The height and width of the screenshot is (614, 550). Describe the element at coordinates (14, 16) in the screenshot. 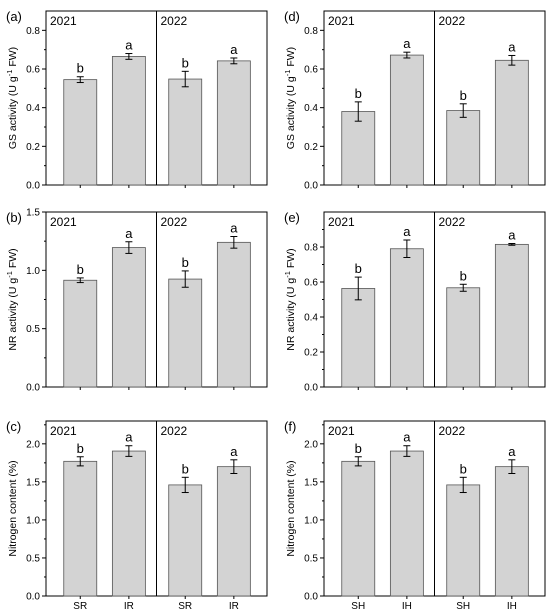

I see `panel-letter: (a)` at that location.